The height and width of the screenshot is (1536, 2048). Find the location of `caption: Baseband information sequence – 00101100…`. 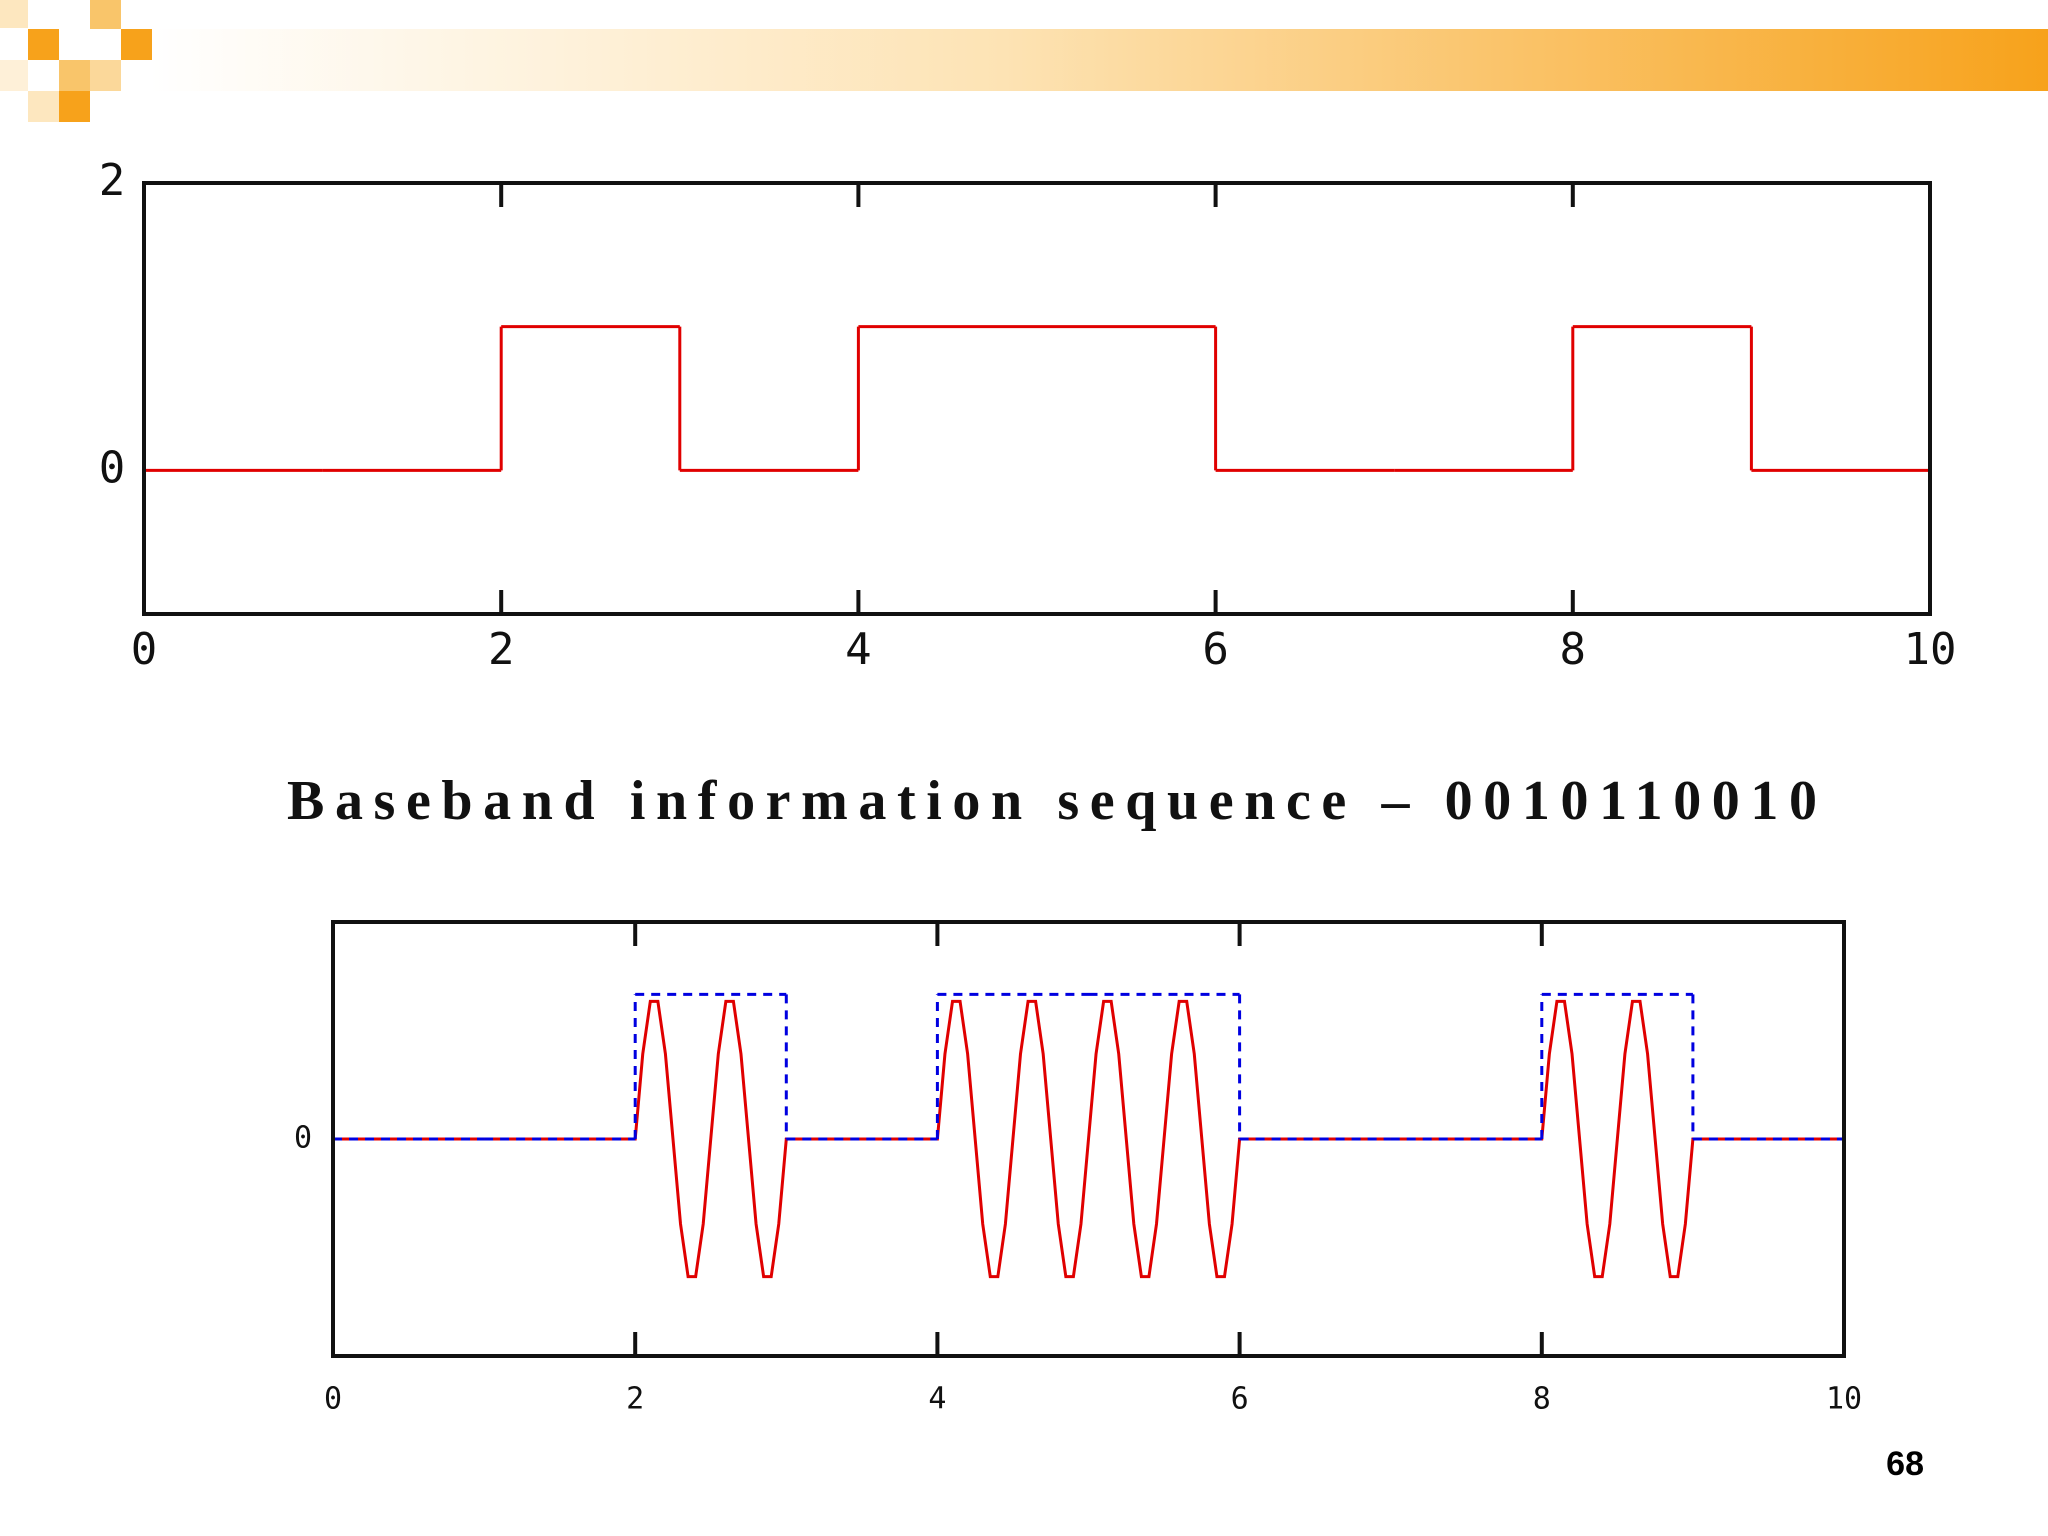

caption: Baseband information sequence – 00101100… is located at coordinates (1052, 801).